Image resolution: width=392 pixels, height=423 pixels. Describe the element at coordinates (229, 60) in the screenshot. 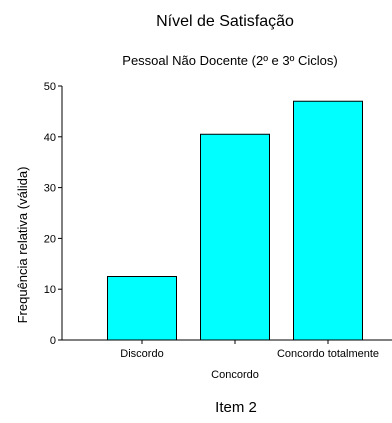

I see `chart-subtitle: Pessoal Não Docente (2º e 3º Ciclos)` at that location.